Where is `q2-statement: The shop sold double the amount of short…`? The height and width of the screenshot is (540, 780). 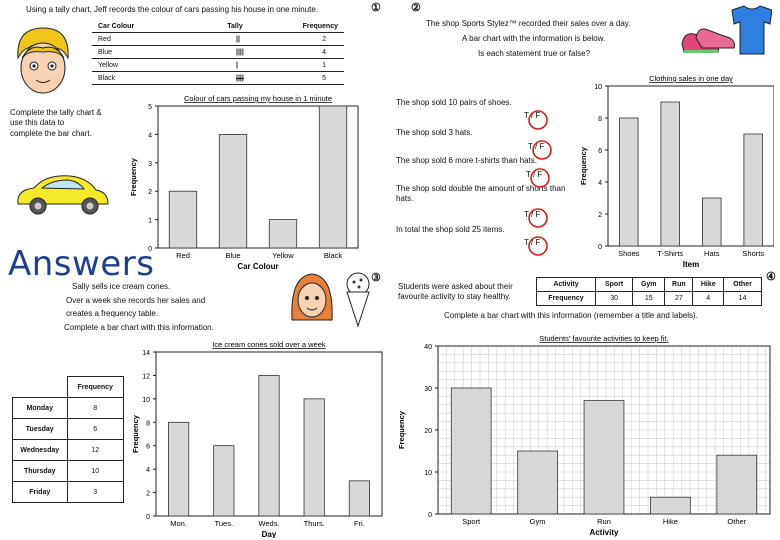 q2-statement: The shop sold double the amount of short… is located at coordinates (481, 194).